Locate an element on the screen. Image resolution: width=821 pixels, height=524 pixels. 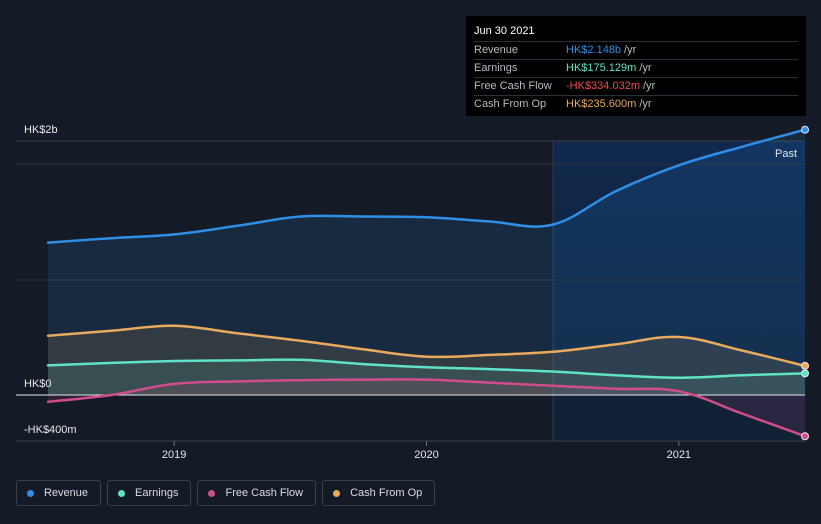
tooltip-label: Revenue is located at coordinates (496, 50).